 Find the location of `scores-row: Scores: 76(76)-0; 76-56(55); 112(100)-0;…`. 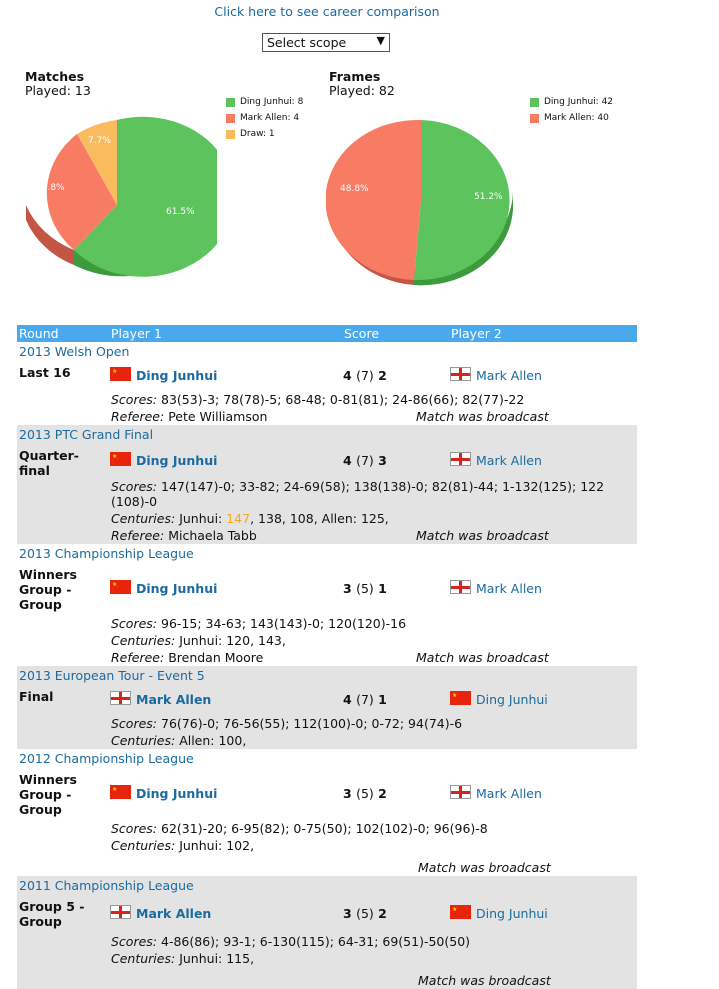

scores-row: Scores: 76(76)-0; 76-56(55); 112(100)-0;… is located at coordinates (327, 723).